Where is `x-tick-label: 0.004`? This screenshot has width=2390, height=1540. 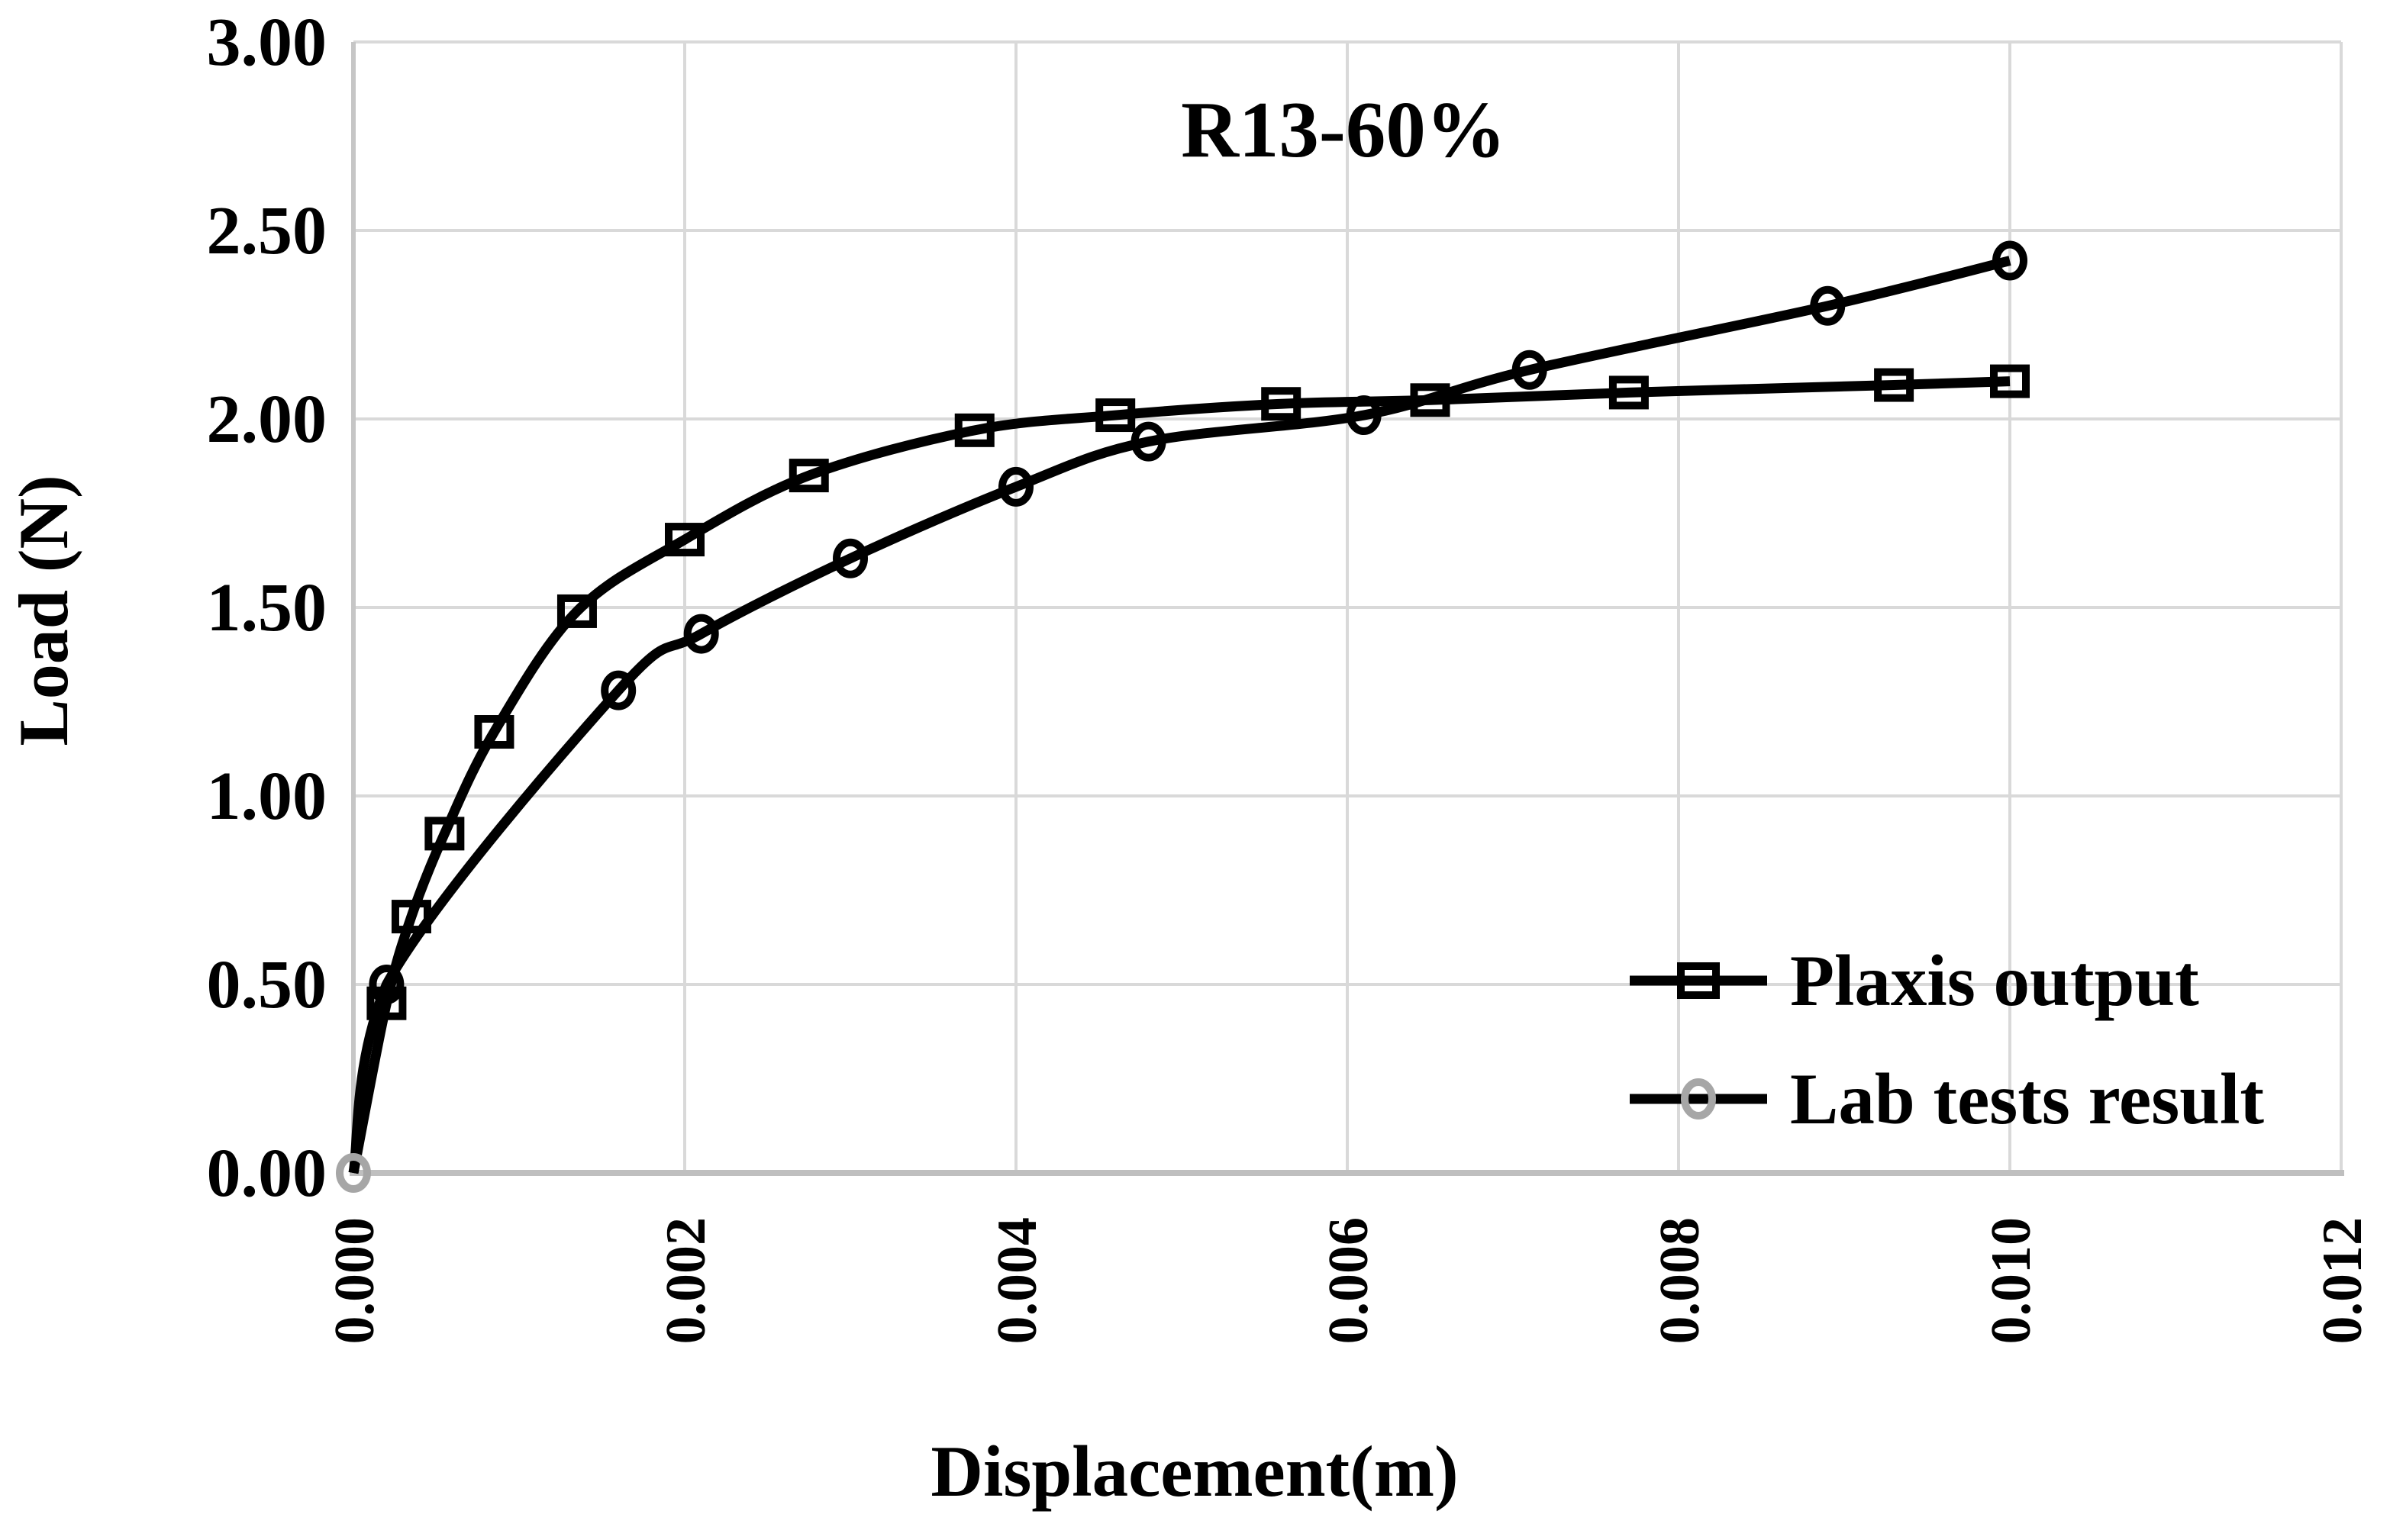
x-tick-label: 0.004 is located at coordinates (1017, 1281).